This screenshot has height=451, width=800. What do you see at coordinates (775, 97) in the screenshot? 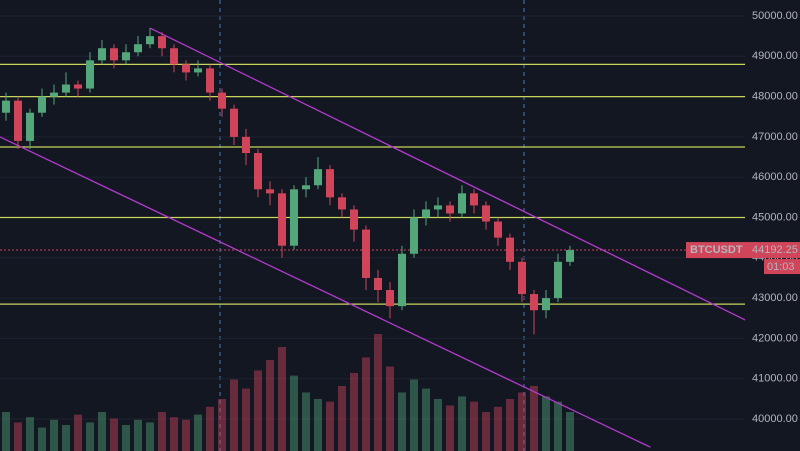
I see `y-tick-label: 48000.00` at bounding box center [775, 97].